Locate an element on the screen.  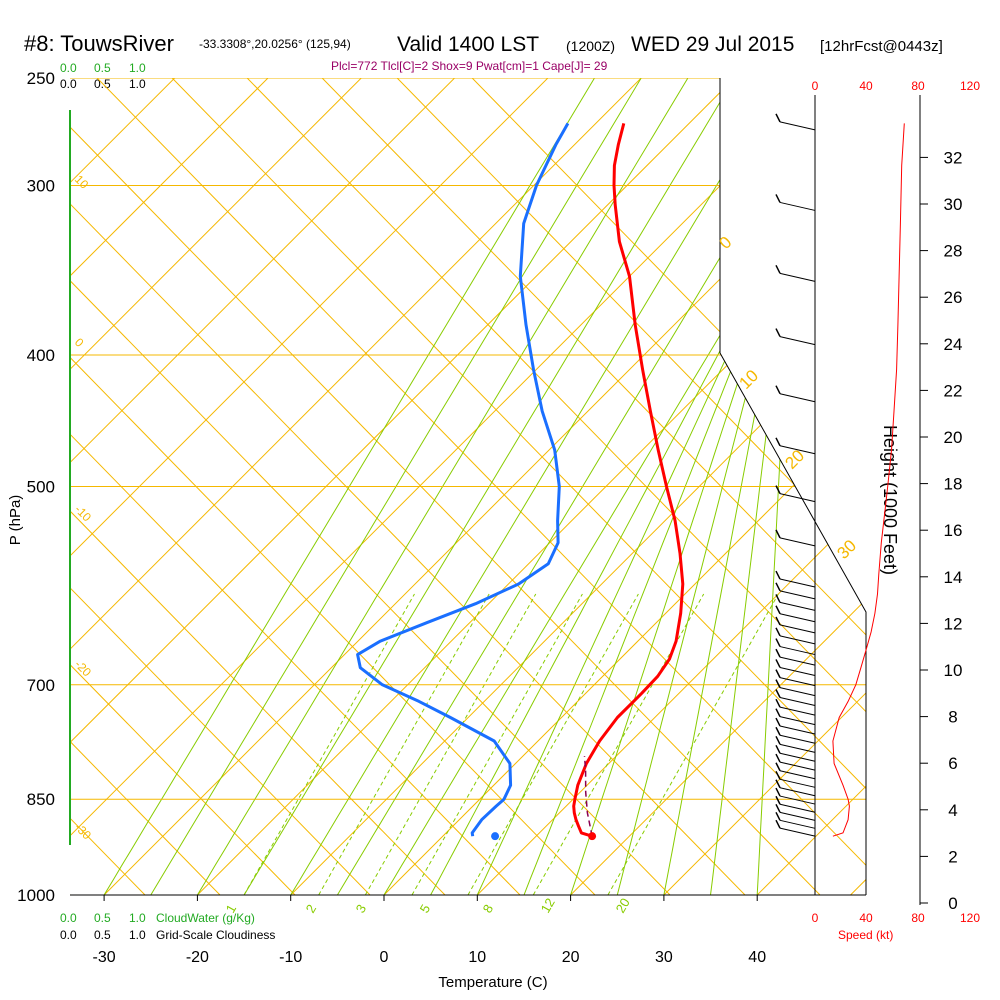
x-tick-label: -30 is located at coordinates (104, 957).